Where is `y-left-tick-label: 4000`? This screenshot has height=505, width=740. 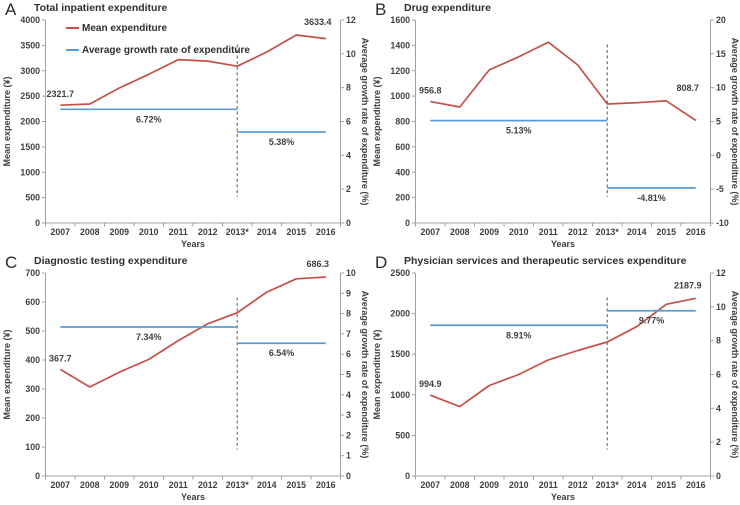 y-left-tick-label: 4000 is located at coordinates (30, 20).